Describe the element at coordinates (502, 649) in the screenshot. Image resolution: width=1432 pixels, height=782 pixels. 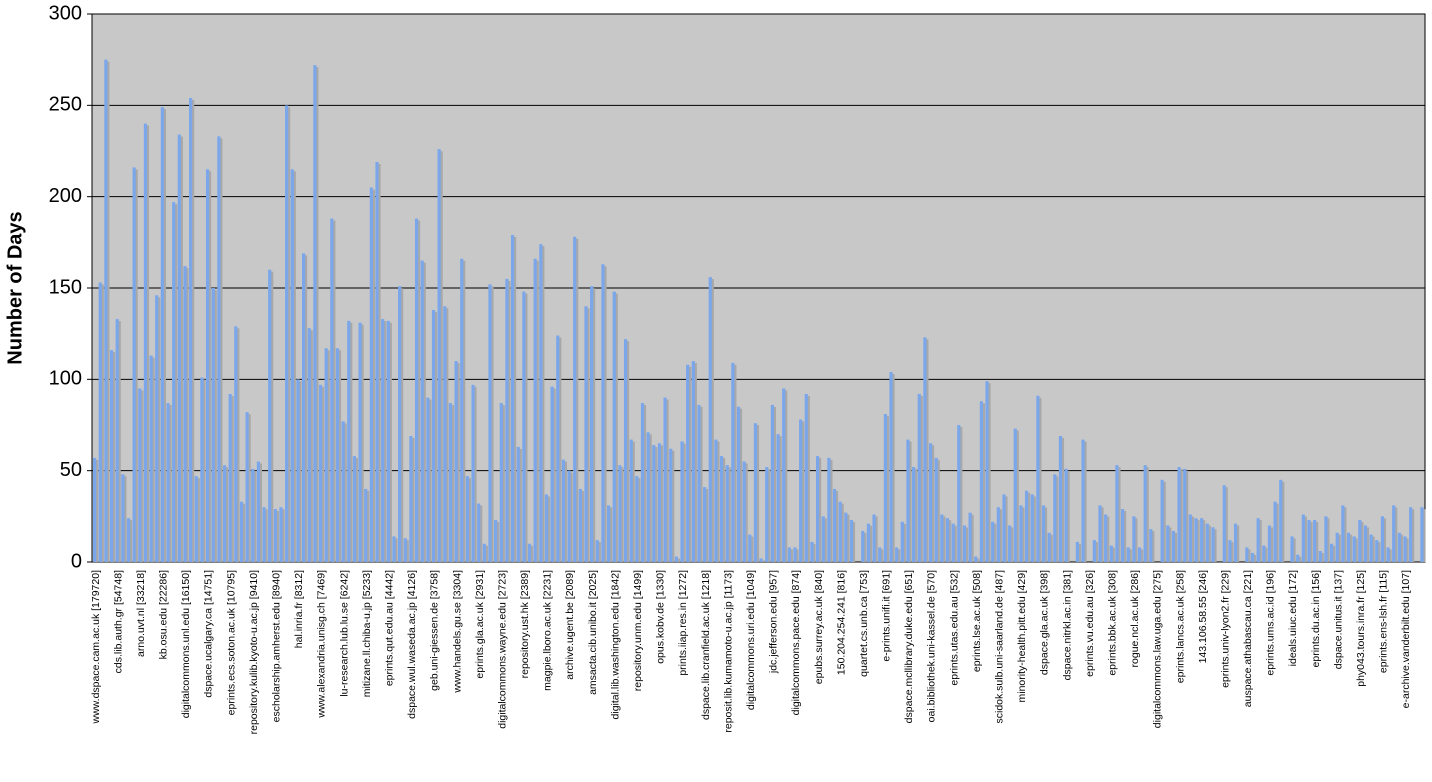
I see `x-tick-label: digitalcommons.wayne.edu [2723]` at that location.